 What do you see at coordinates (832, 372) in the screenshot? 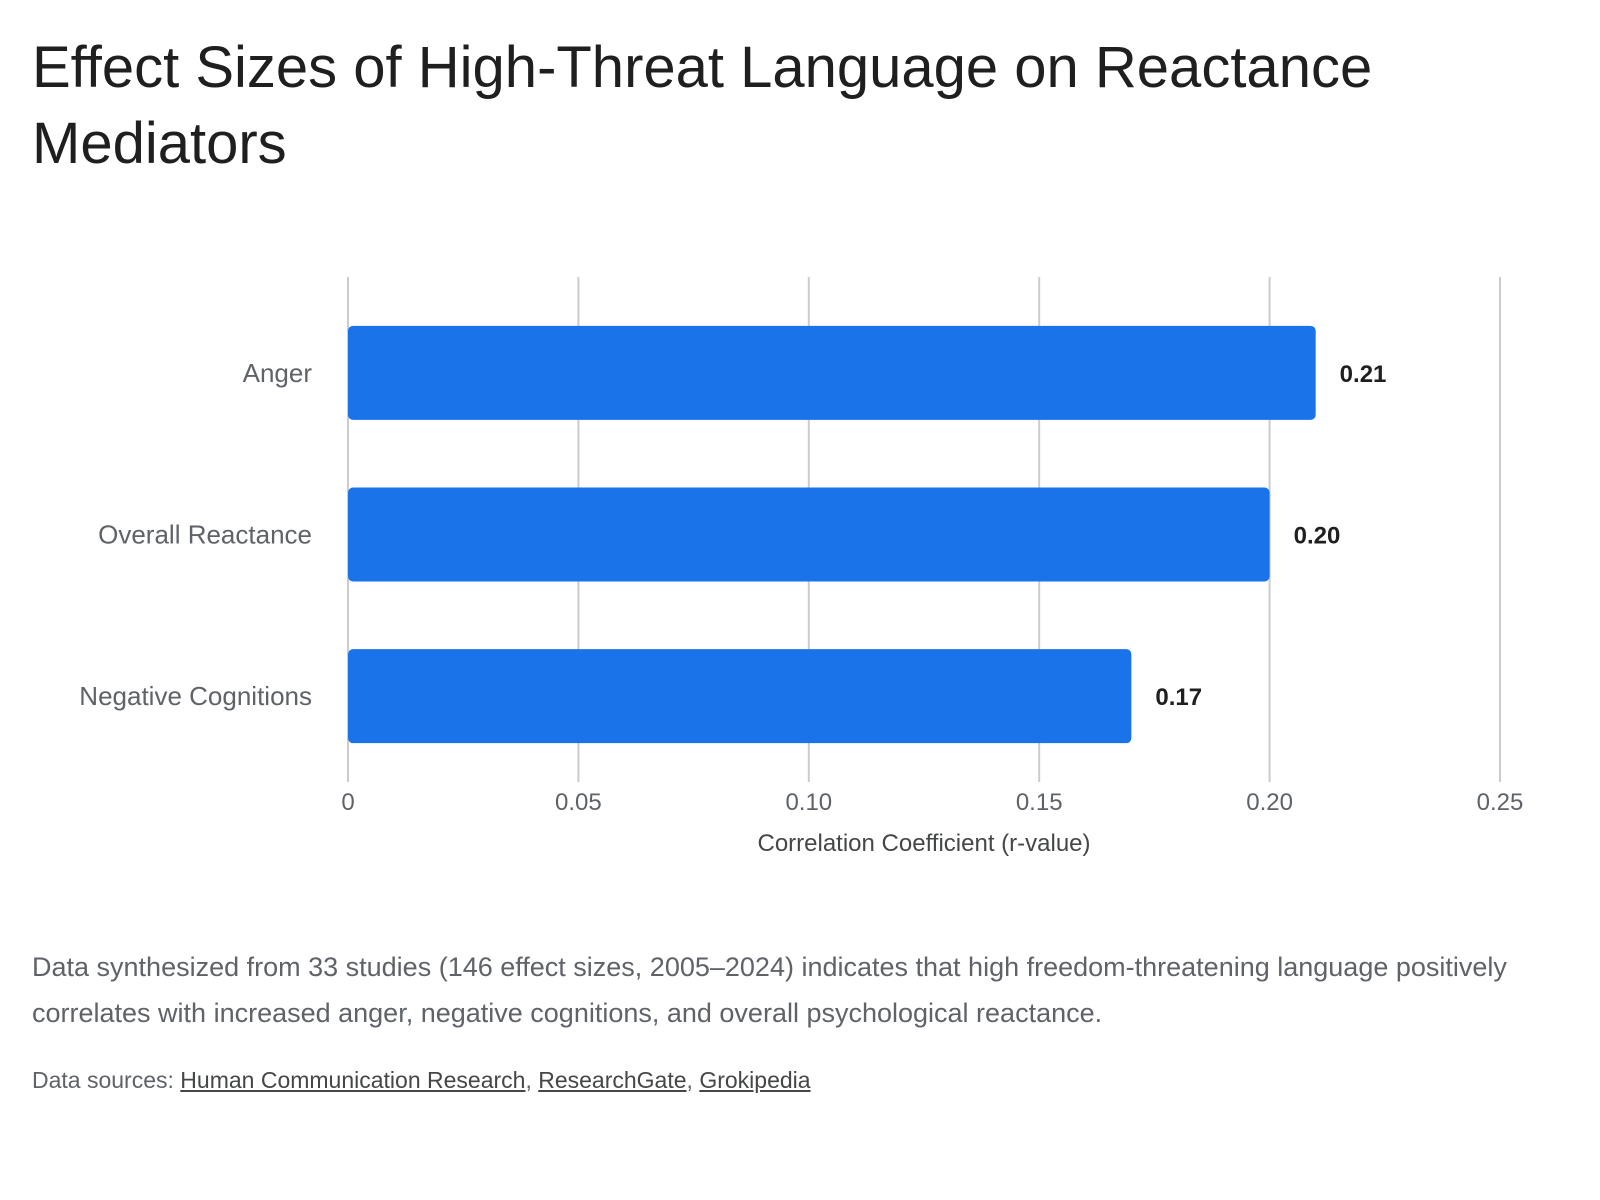
I see `bar-anger` at bounding box center [832, 372].